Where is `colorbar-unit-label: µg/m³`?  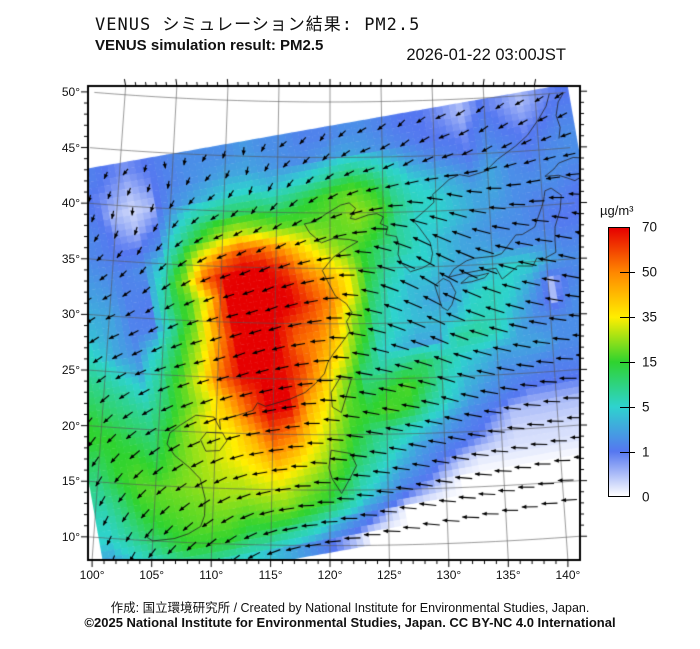
colorbar-unit-label: µg/m³ is located at coordinates (617, 210).